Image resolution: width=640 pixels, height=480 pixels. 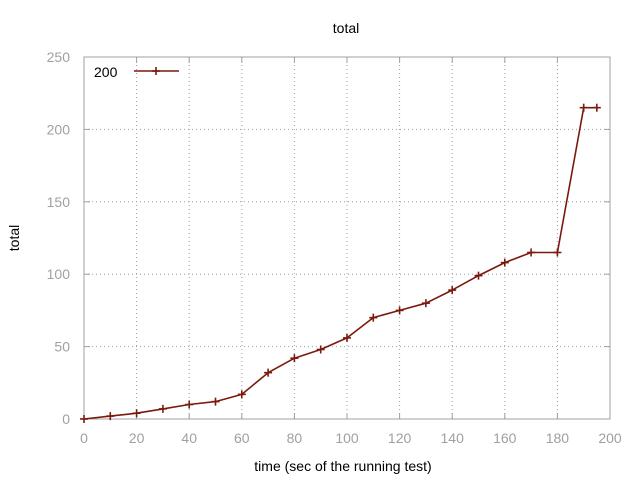 I want to click on legend-marker, so click(x=156, y=71).